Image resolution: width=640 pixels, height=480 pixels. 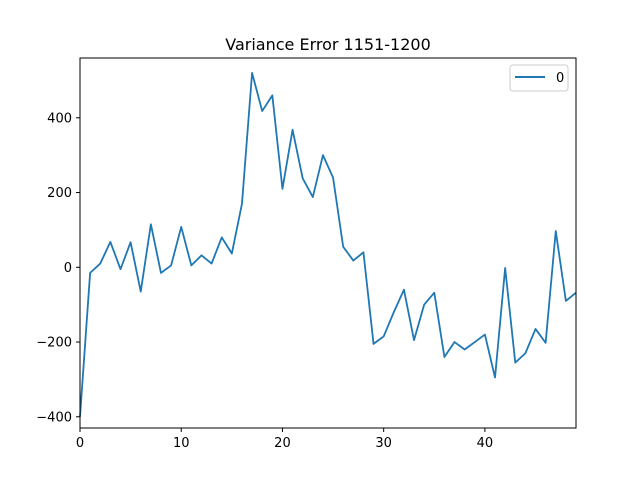 What do you see at coordinates (59, 193) in the screenshot?
I see `y-tick-label: 200` at bounding box center [59, 193].